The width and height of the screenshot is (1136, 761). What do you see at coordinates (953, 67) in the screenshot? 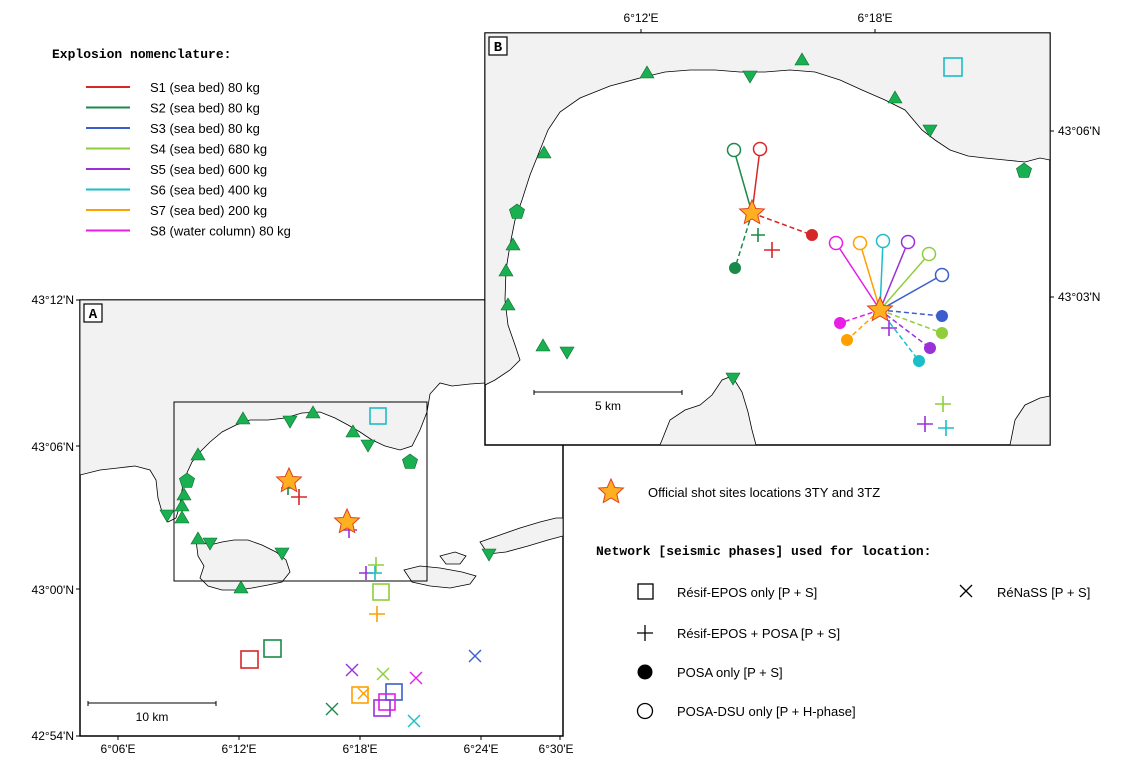
I see `resif-only-marker` at bounding box center [953, 67].